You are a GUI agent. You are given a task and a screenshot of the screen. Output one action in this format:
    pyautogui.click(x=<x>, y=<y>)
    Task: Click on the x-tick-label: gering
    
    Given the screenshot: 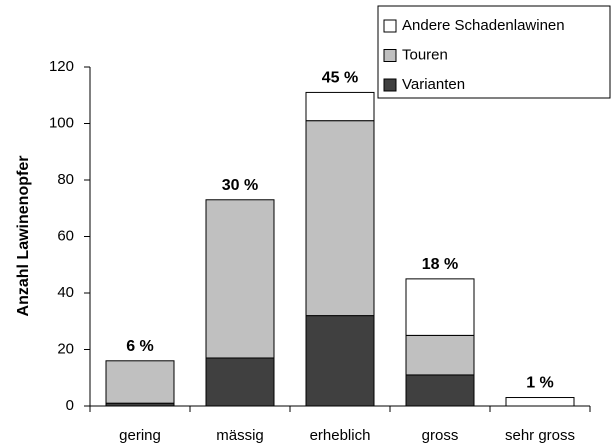 What is the action you would take?
    pyautogui.click(x=140, y=435)
    